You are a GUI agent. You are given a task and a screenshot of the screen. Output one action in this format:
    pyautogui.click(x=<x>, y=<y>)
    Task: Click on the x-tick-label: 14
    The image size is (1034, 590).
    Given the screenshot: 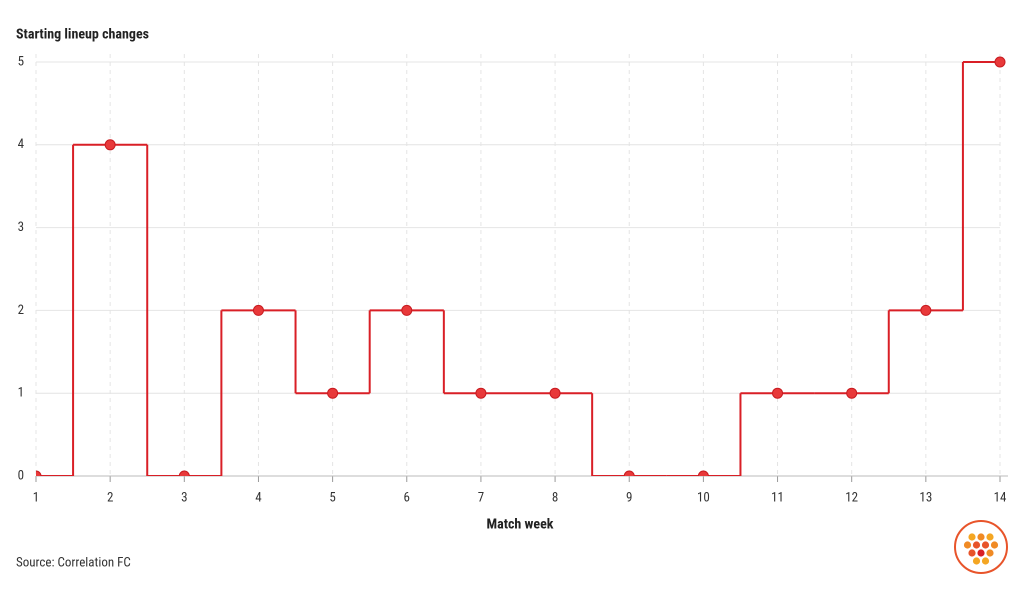 What is the action you would take?
    pyautogui.click(x=1000, y=497)
    